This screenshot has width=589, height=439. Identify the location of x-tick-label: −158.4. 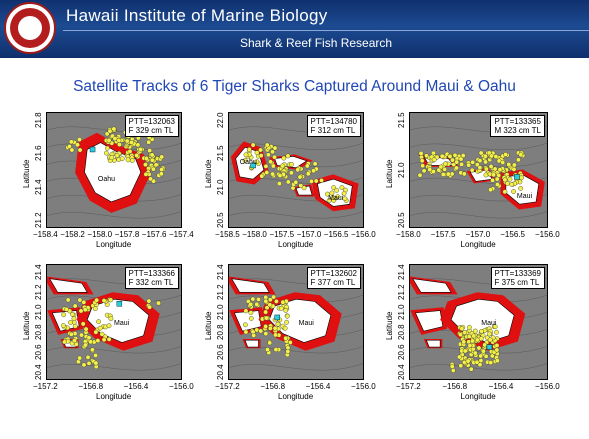
(45, 234).